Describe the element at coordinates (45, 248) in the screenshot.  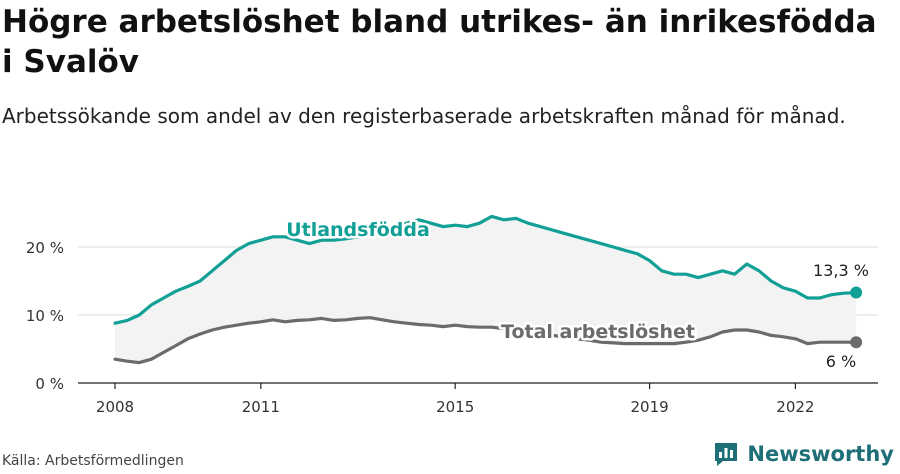
I see `y-tick-label: 20 %` at that location.